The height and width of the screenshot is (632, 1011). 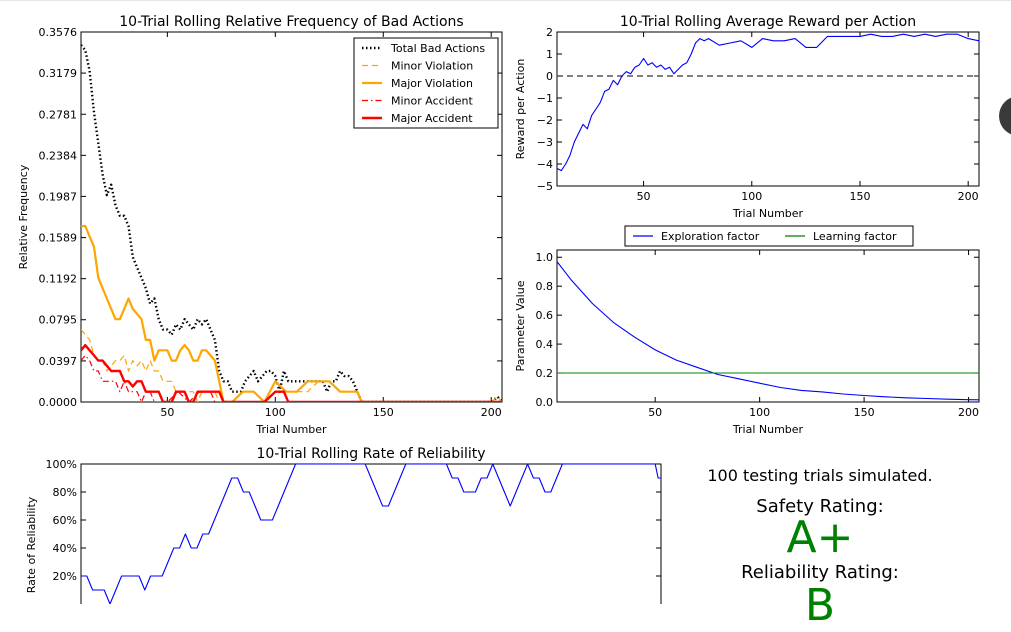 I want to click on series-major-accident, so click(x=291, y=372).